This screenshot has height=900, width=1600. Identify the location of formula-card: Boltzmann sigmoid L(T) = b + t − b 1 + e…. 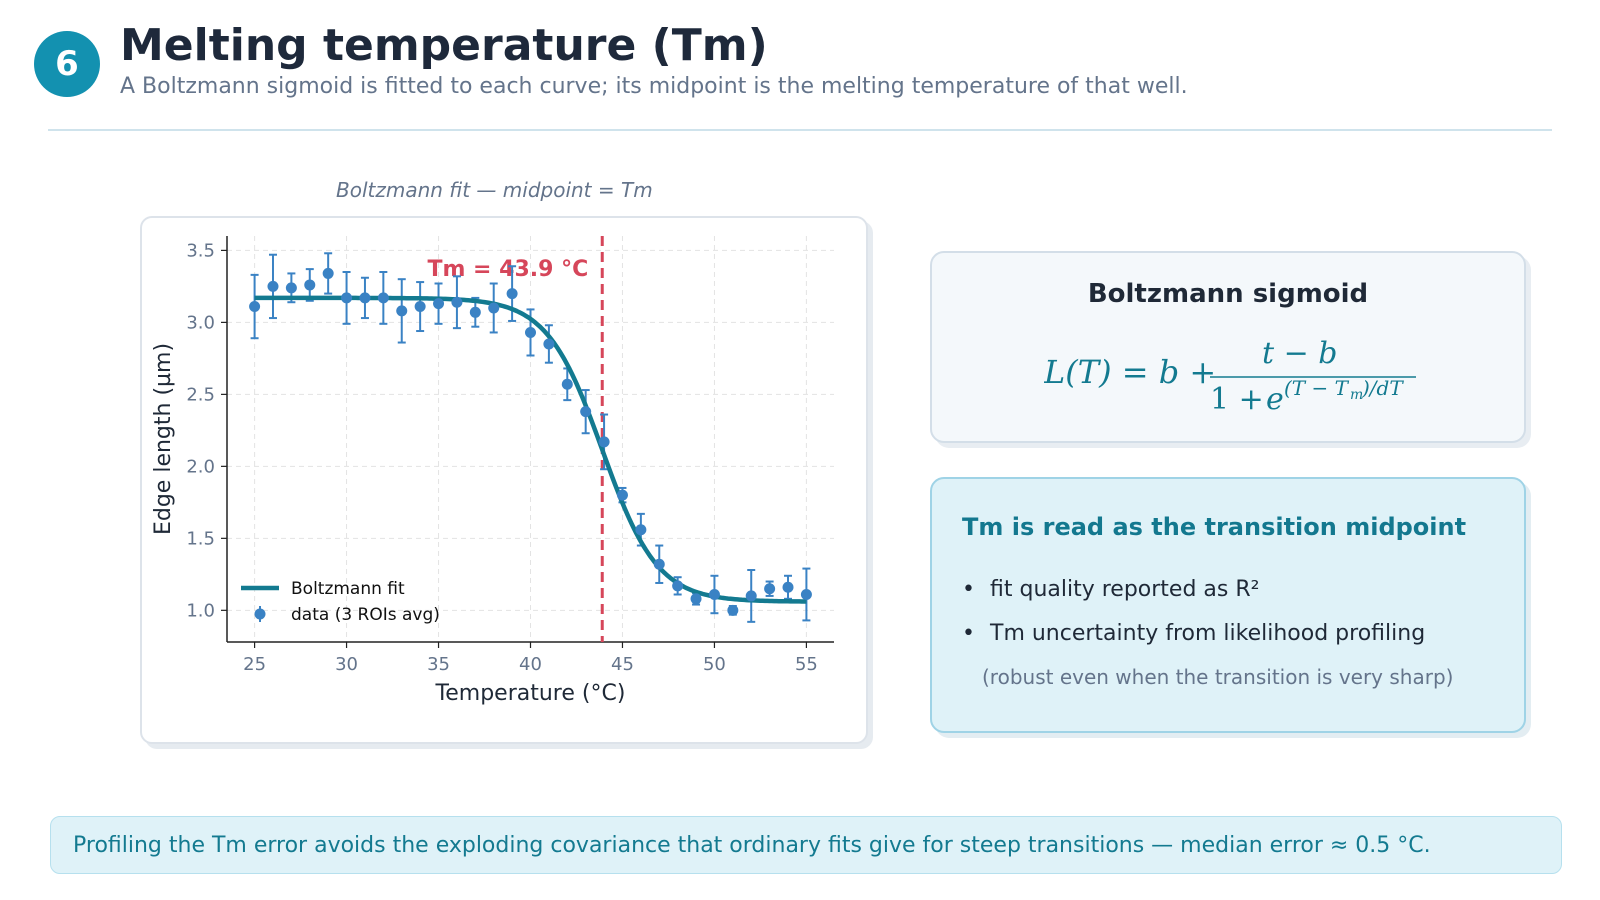
(1228, 347).